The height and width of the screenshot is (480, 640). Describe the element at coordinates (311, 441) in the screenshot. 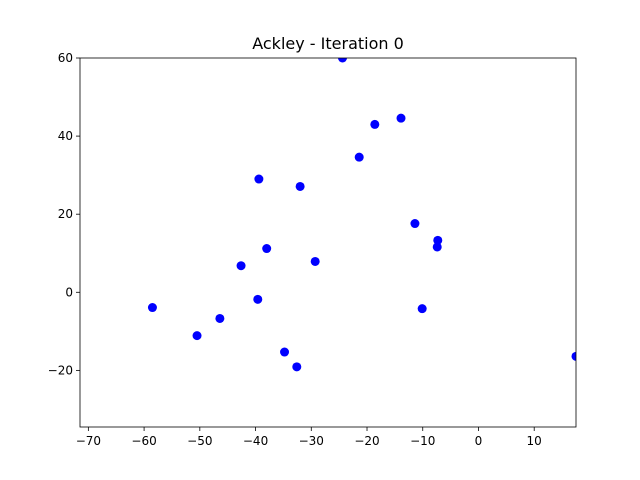

I see `x-tick-label: −30` at that location.